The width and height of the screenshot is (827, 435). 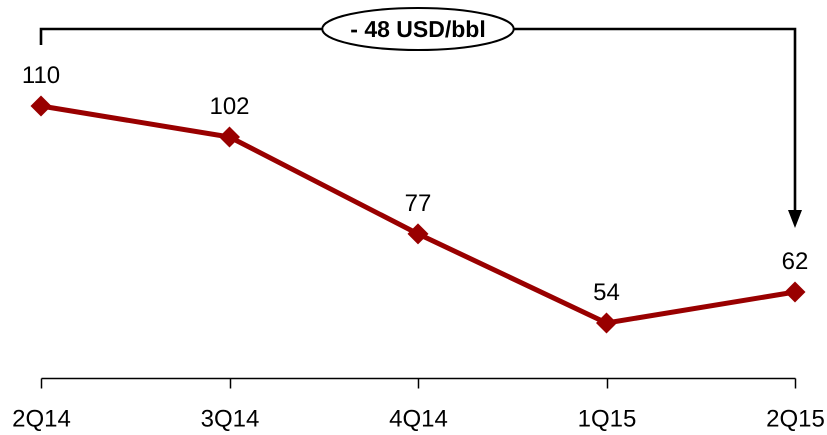 What do you see at coordinates (795, 419) in the screenshot?
I see `x-tick-label: 2Q15` at bounding box center [795, 419].